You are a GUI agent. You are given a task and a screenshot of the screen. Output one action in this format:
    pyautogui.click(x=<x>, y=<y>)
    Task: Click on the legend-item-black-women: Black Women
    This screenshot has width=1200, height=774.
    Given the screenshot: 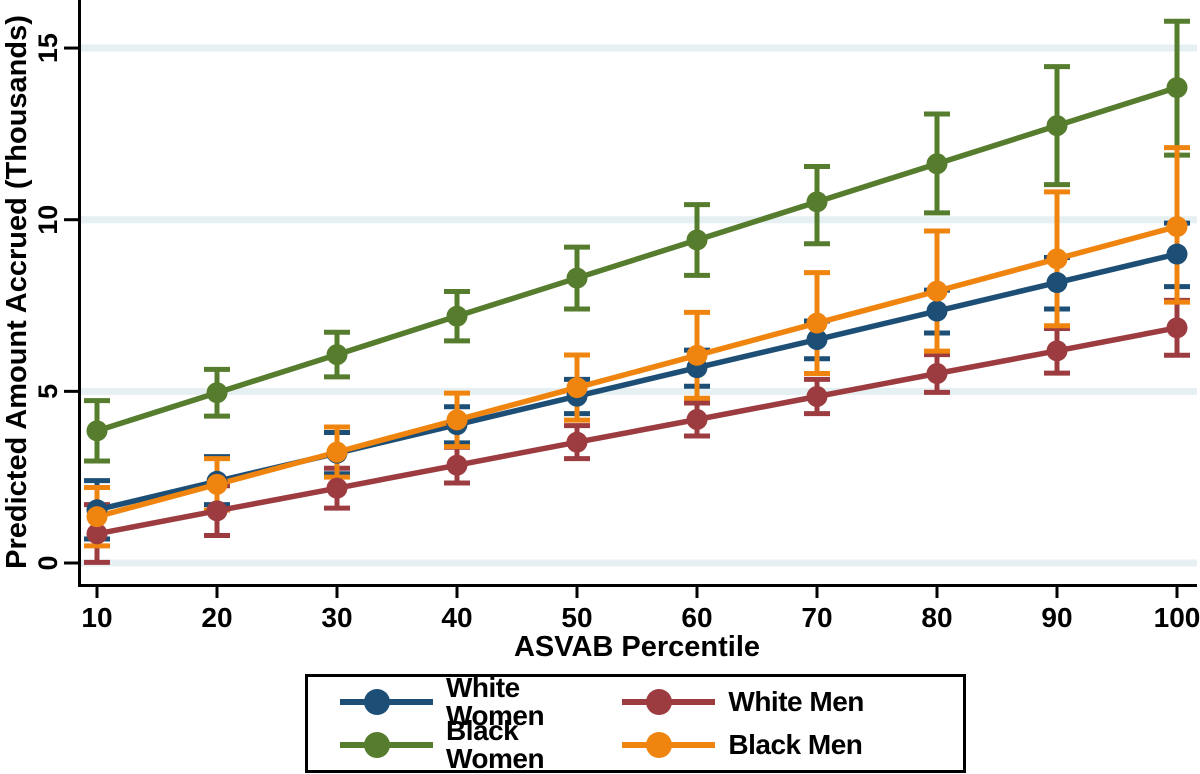 What is the action you would take?
    pyautogui.click(x=465, y=744)
    